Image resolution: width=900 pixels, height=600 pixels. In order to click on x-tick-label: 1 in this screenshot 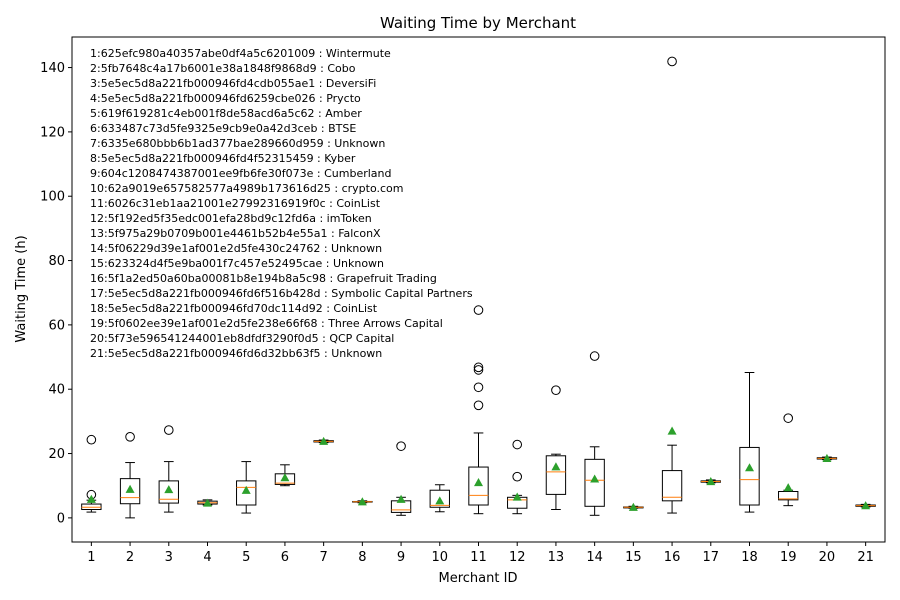, I will do `click(91, 557)`.